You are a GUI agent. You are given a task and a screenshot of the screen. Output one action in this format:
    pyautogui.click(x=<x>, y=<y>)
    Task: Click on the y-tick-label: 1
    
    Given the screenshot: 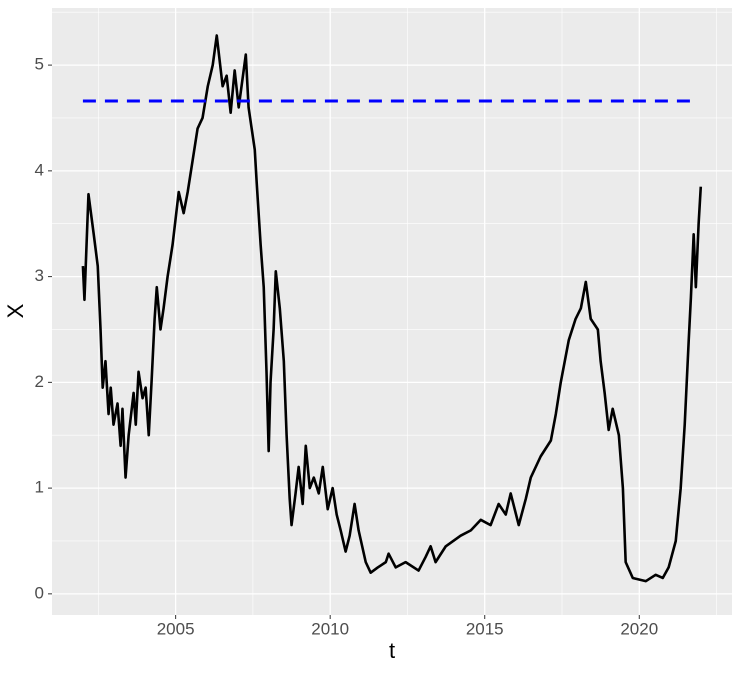 What is the action you would take?
    pyautogui.click(x=39, y=487)
    